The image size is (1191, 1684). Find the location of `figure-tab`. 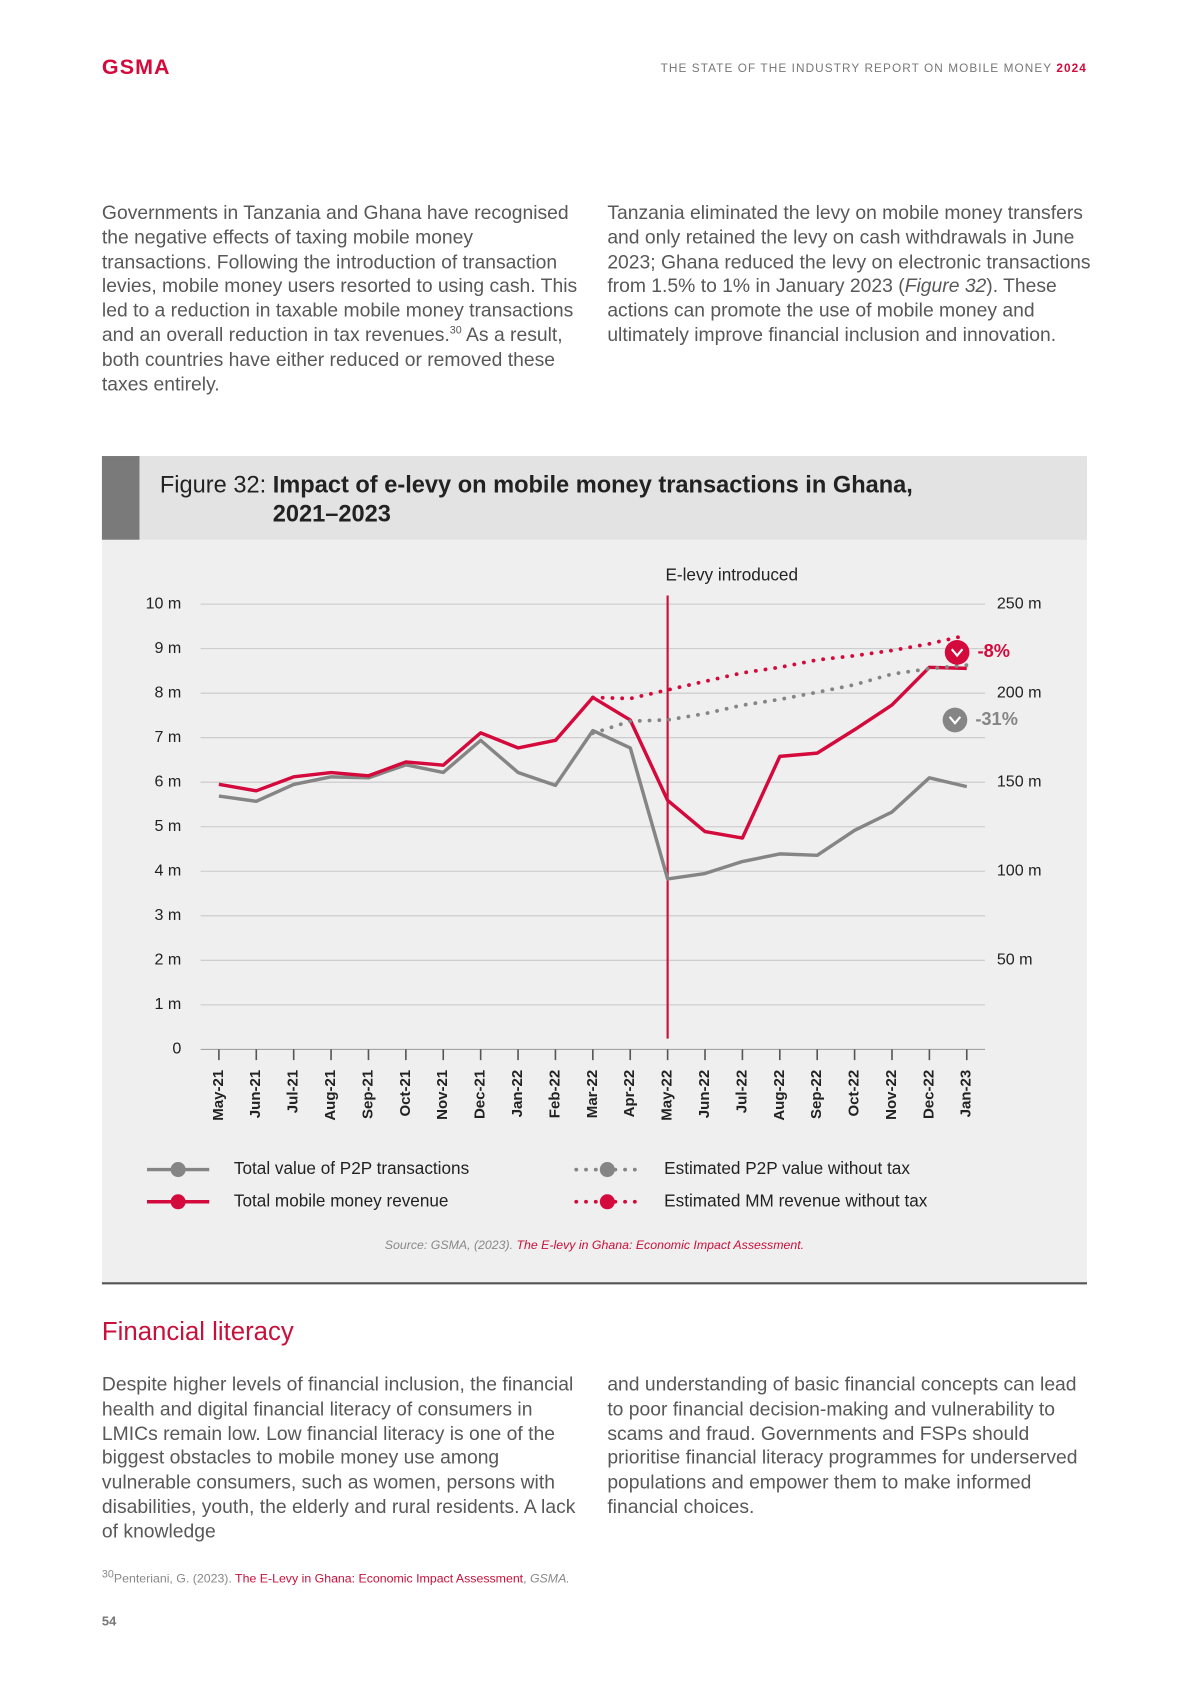

figure-tab is located at coordinates (120, 498).